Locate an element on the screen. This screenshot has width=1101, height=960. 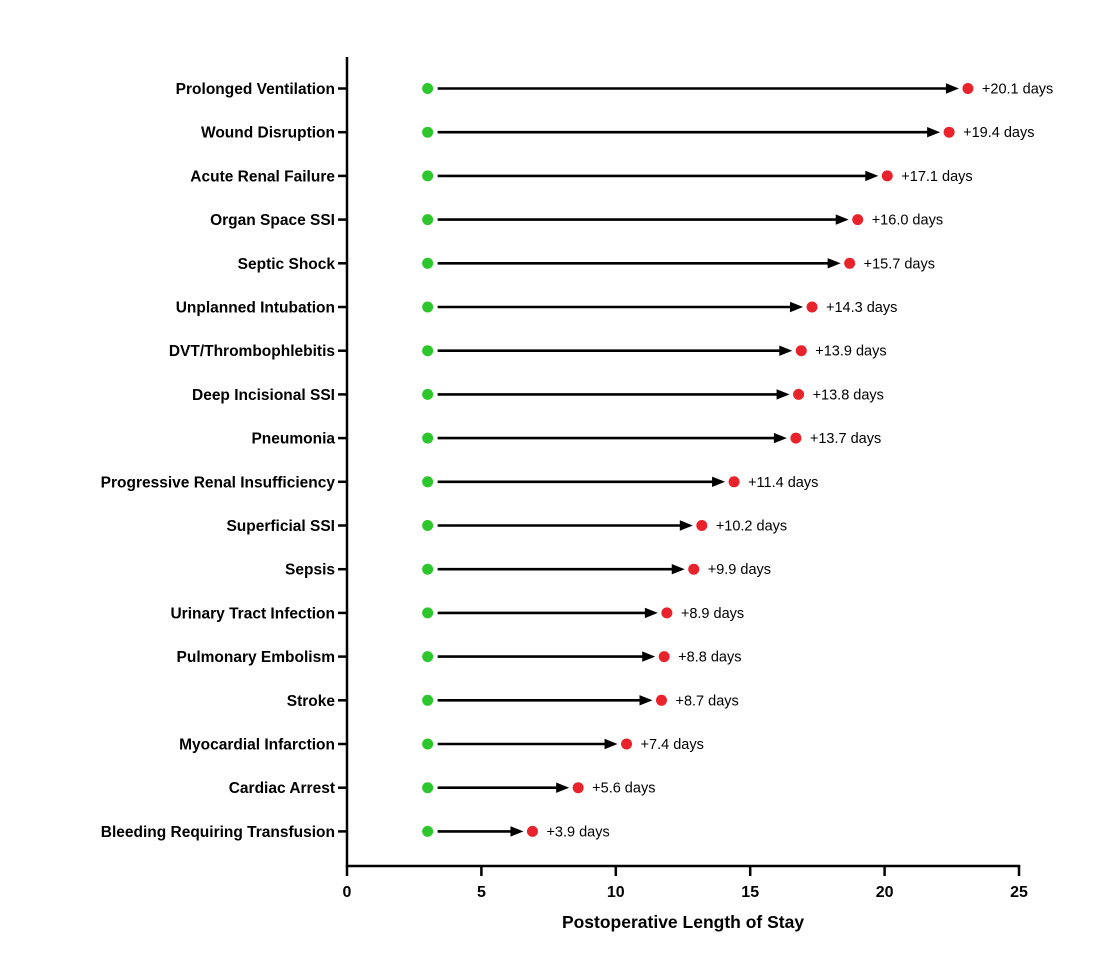
increase-label: +9.9 days is located at coordinates (739, 570).